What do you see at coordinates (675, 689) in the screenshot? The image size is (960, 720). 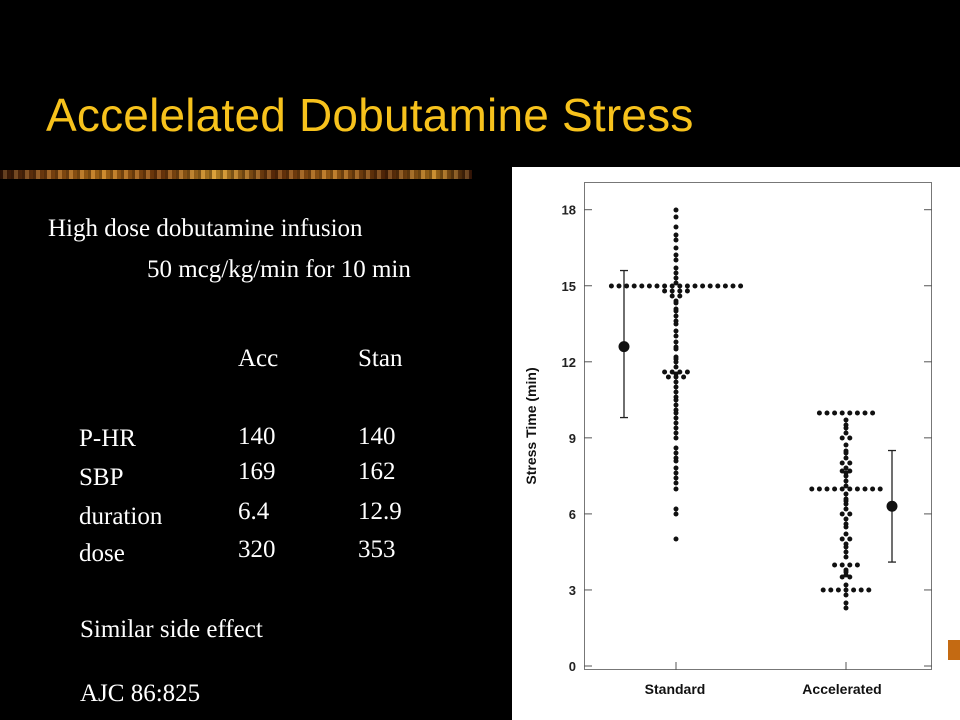 I see `x-tick-label: Standard` at bounding box center [675, 689].